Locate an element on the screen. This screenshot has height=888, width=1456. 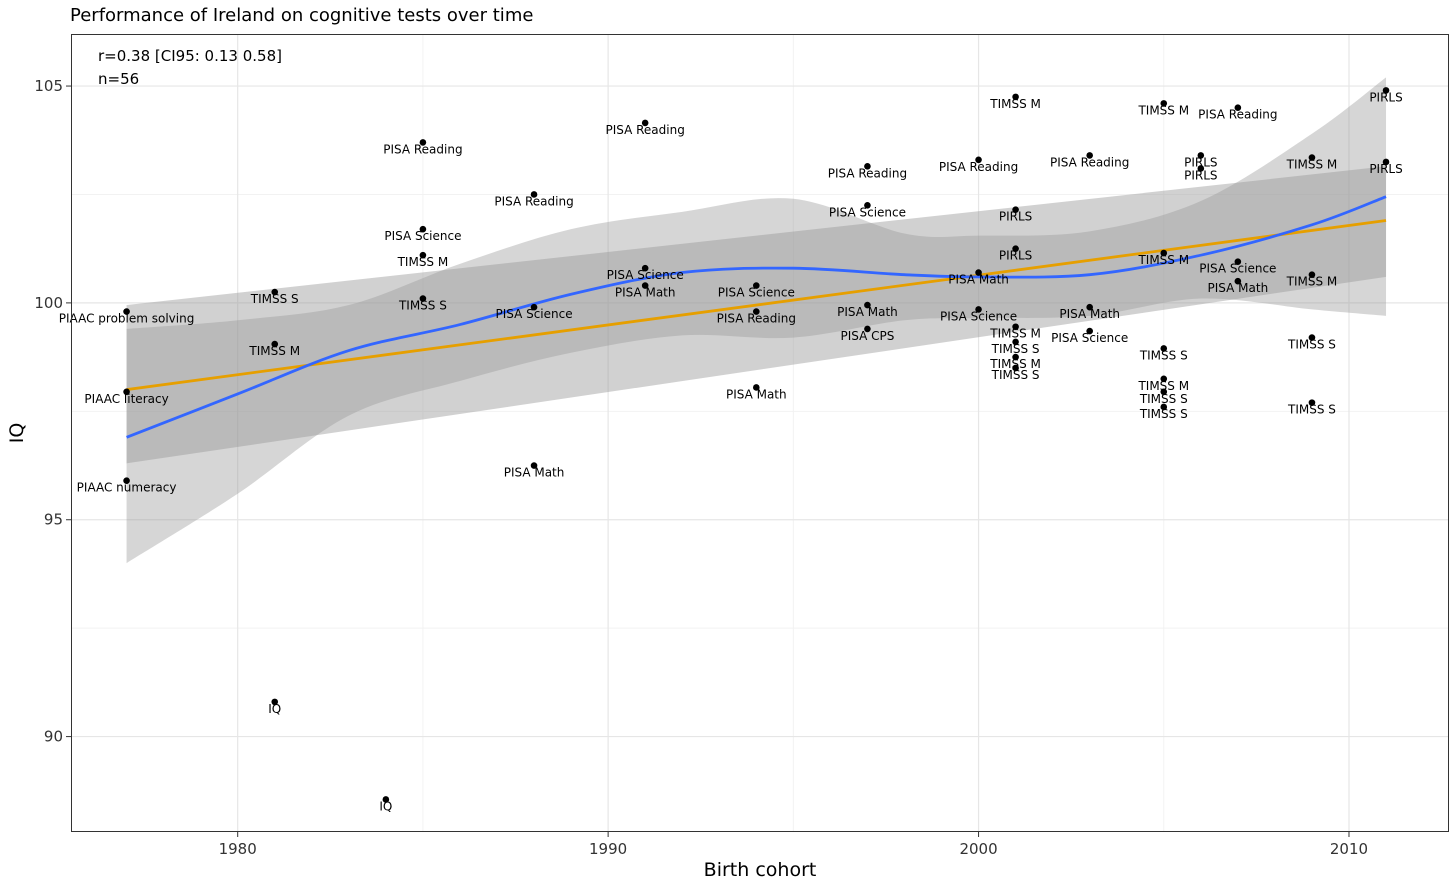
x-tick-label: 1980 is located at coordinates (238, 849).